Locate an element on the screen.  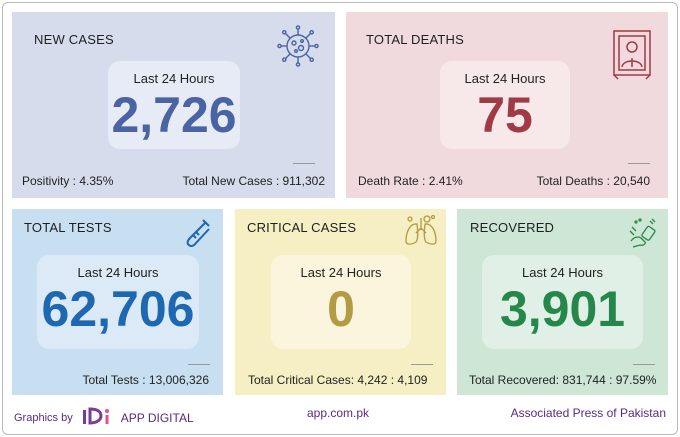
death-rate: Death Rate : 2.41% is located at coordinates (410, 181).